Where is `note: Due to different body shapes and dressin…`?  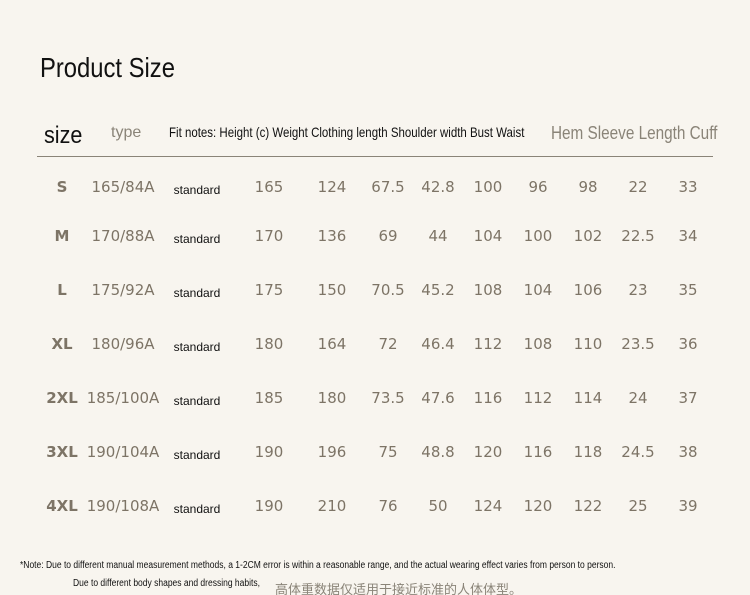 note: Due to different body shapes and dressin… is located at coordinates (166, 583).